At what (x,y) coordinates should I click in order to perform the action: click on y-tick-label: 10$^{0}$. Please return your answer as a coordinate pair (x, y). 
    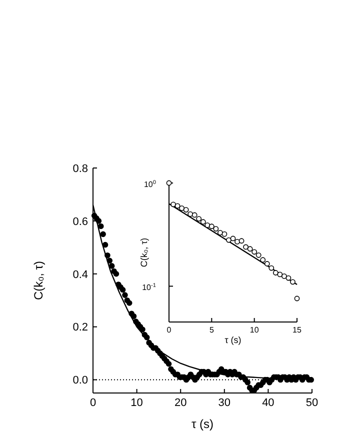
    Looking at the image, I should click on (150, 184).